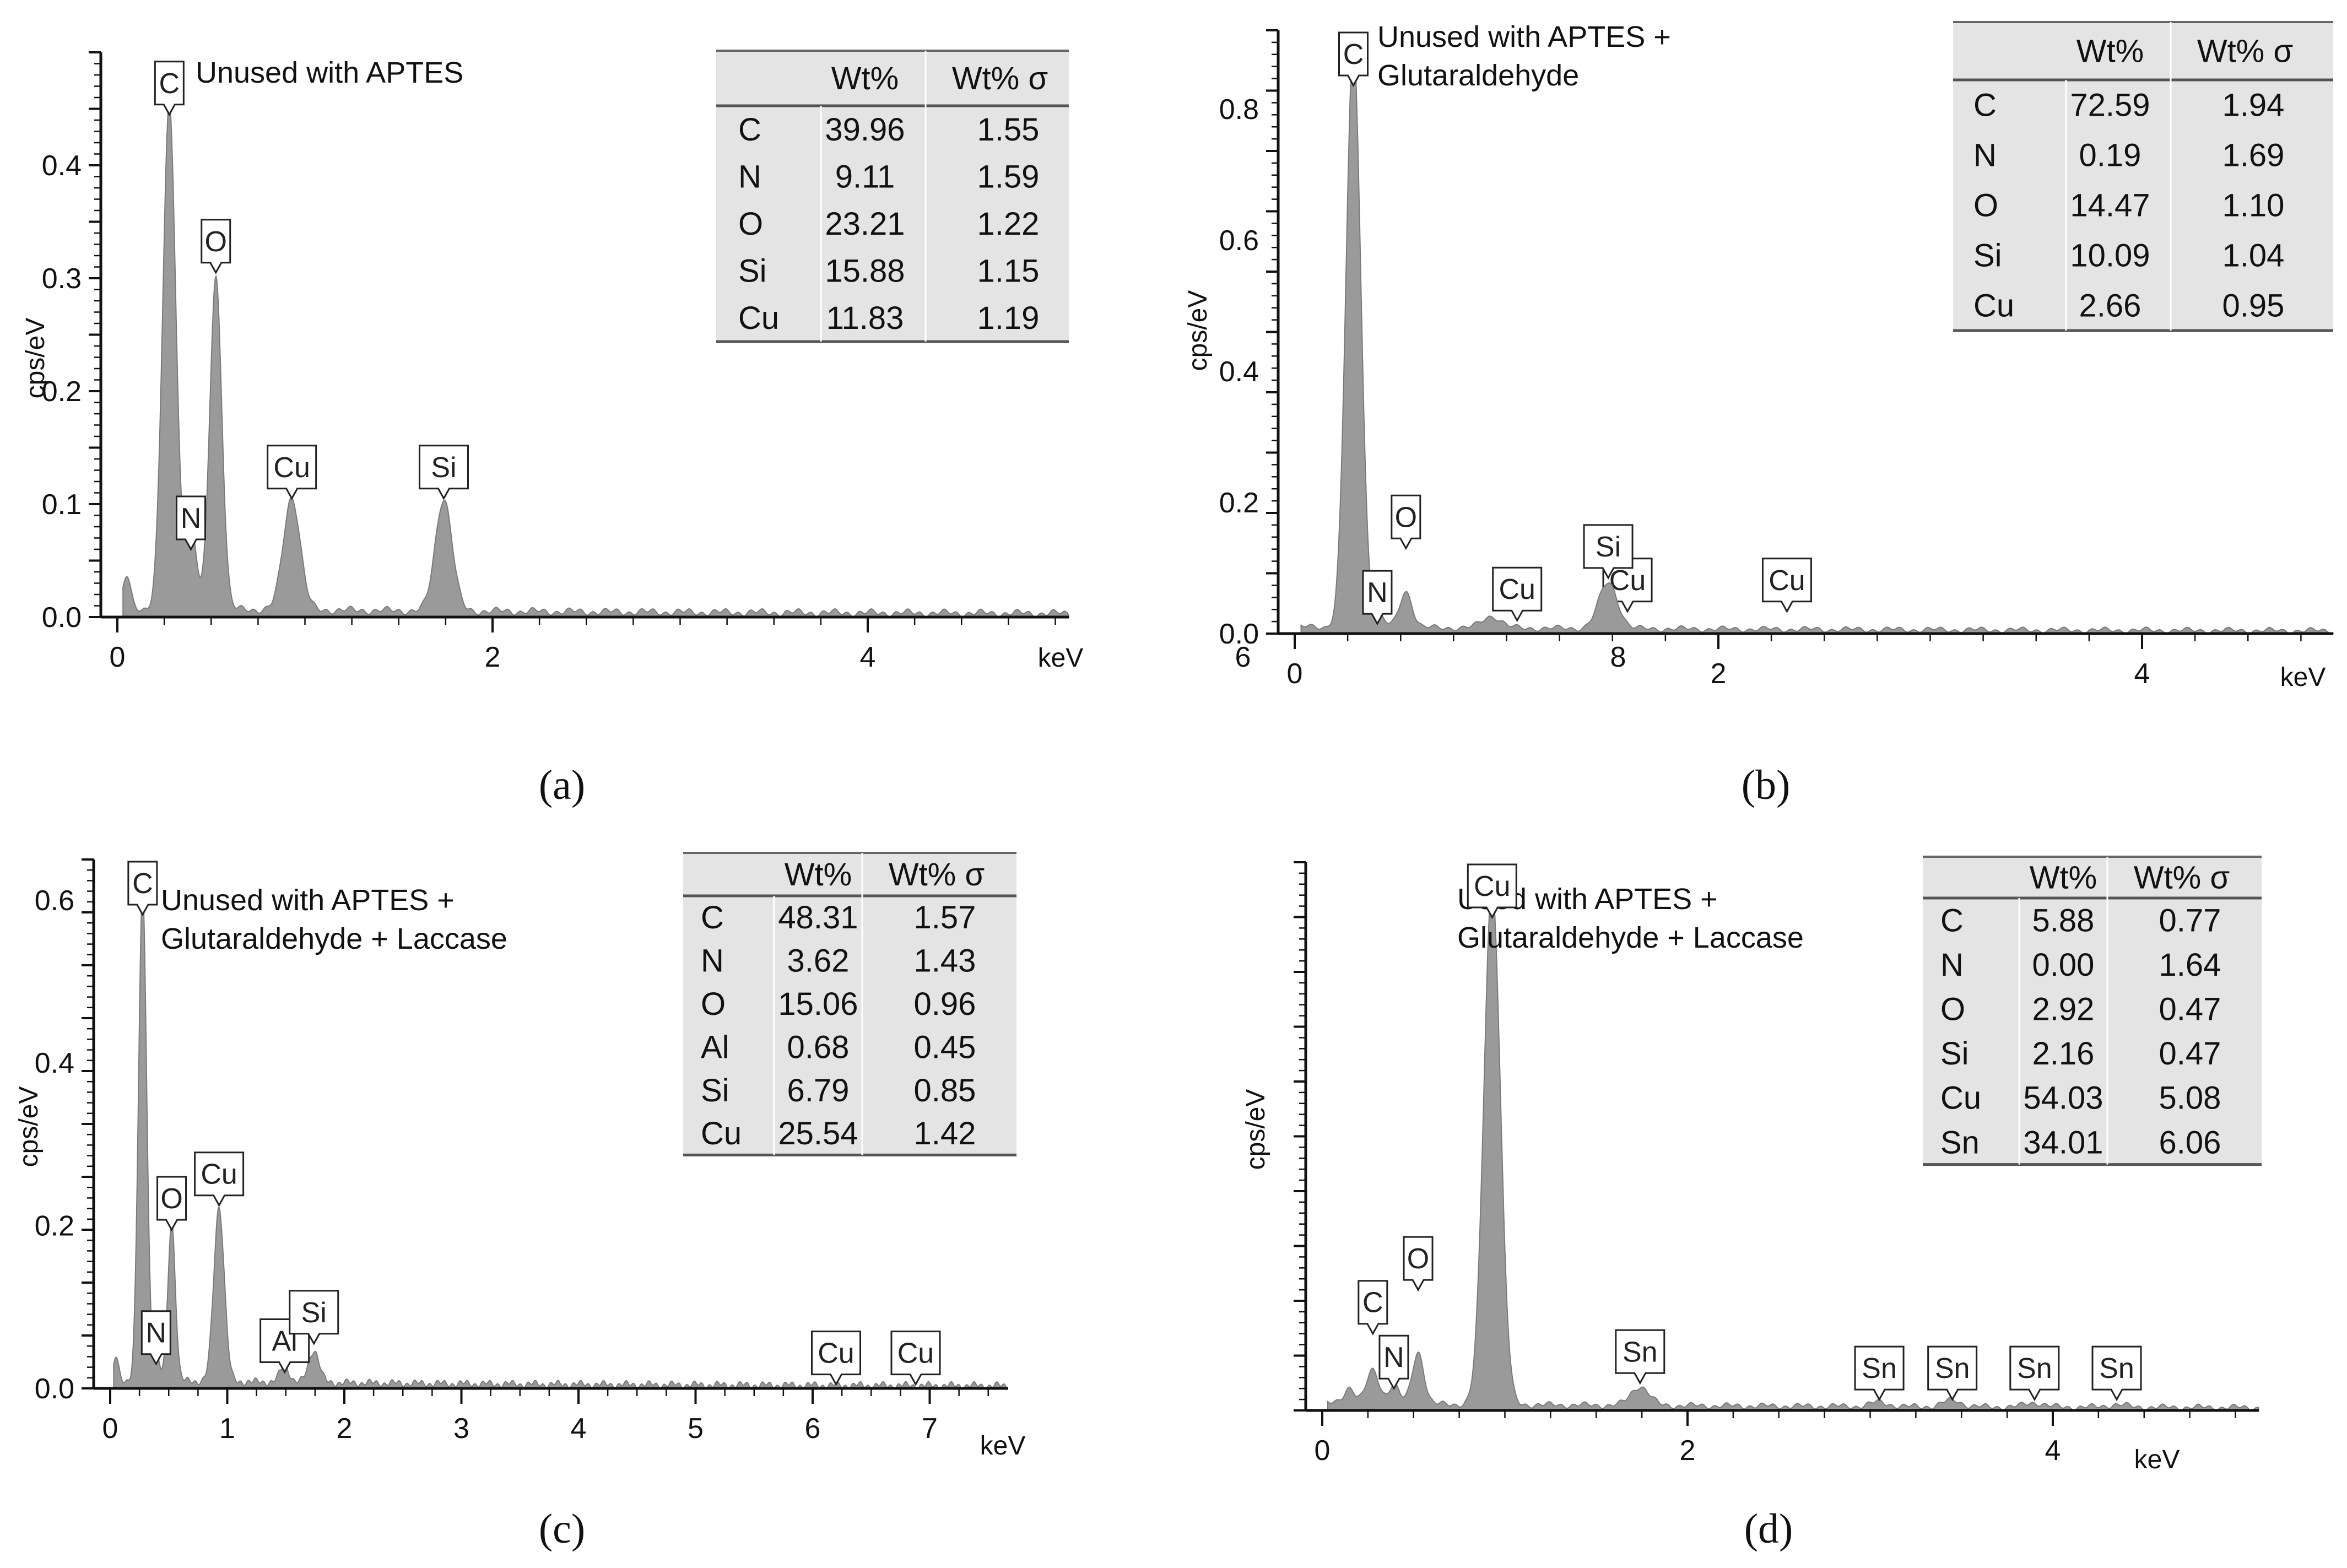 The width and height of the screenshot is (2347, 1568). What do you see at coordinates (2245, 51) in the screenshot?
I see `table-header: Wt% σ` at bounding box center [2245, 51].